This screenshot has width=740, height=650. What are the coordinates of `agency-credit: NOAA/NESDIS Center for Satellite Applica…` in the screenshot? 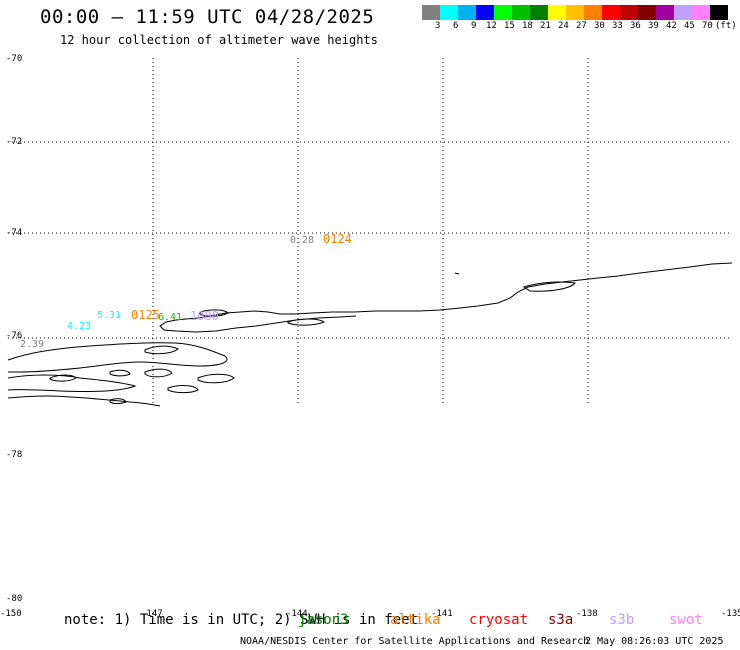 It's located at (415, 641).